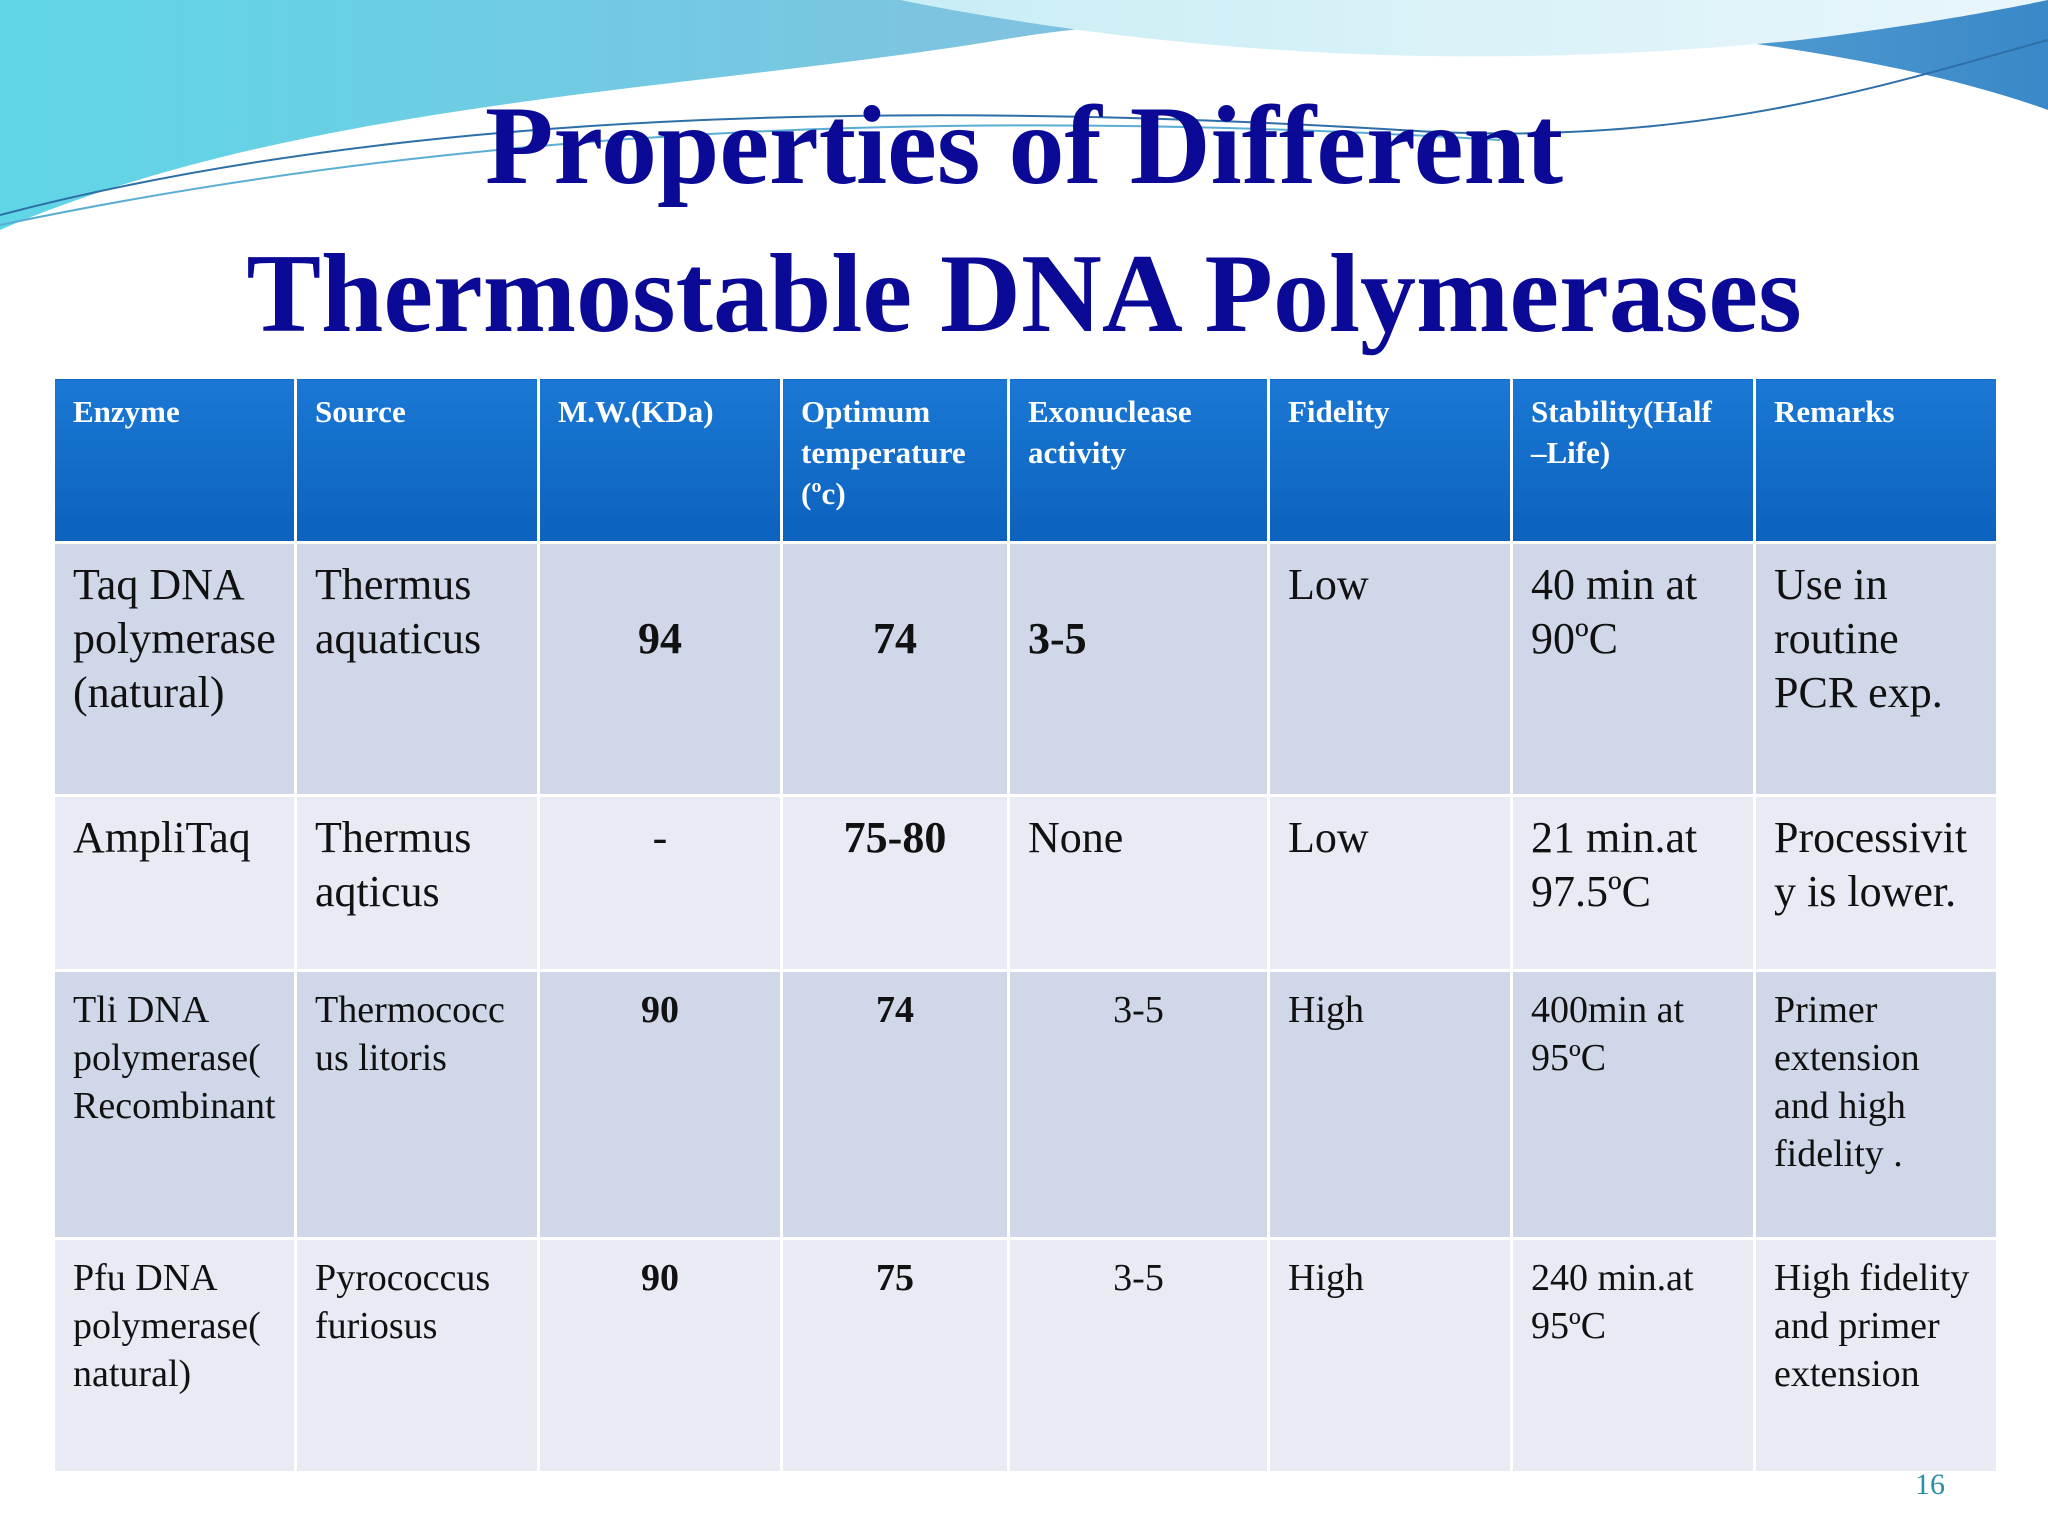 The width and height of the screenshot is (2048, 1536). Describe the element at coordinates (174, 1355) in the screenshot. I see `table-cell: Pfu DNA polymerase(natural)` at that location.